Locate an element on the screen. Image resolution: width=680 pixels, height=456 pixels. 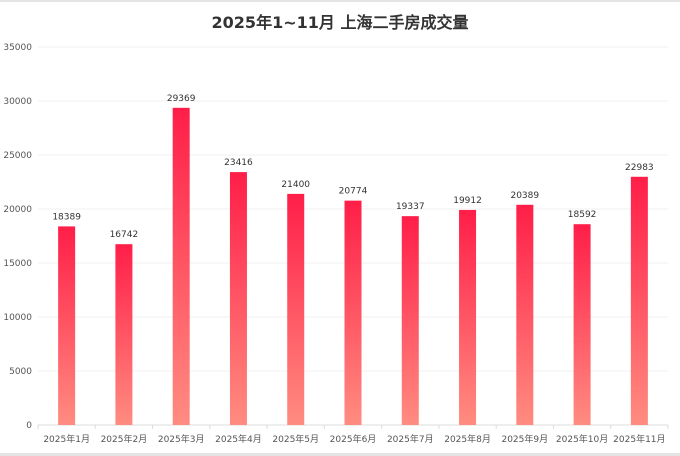
y-tick-label: 20000 is located at coordinates (17, 210).